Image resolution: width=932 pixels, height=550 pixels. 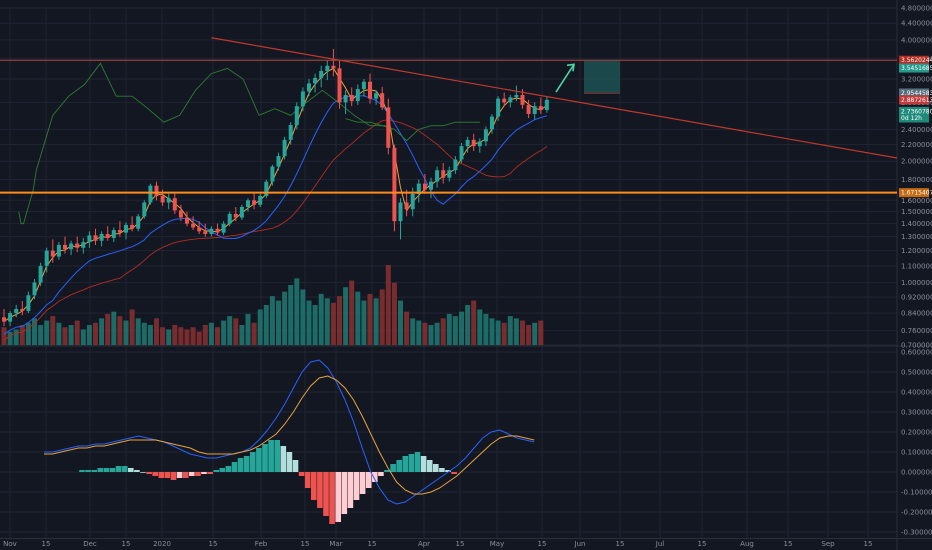 I want to click on price-badge-text: 2.8872613, so click(x=916, y=100).